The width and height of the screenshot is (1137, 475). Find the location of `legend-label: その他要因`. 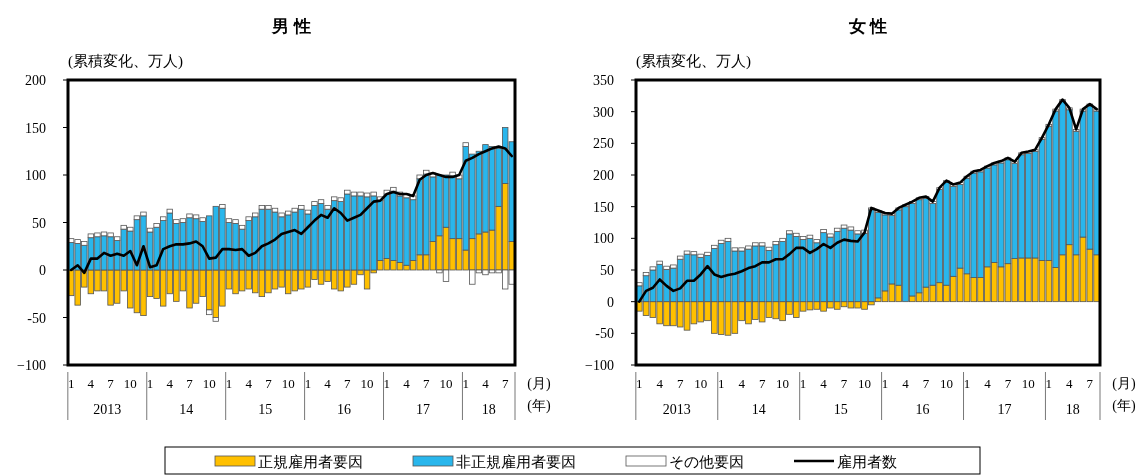

legend-label: その他要因 is located at coordinates (706, 462).